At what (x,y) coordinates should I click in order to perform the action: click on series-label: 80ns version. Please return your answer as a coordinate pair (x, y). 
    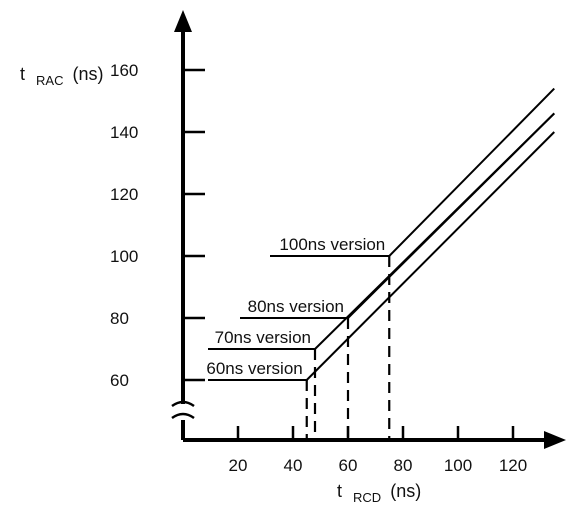
    Looking at the image, I should click on (296, 306).